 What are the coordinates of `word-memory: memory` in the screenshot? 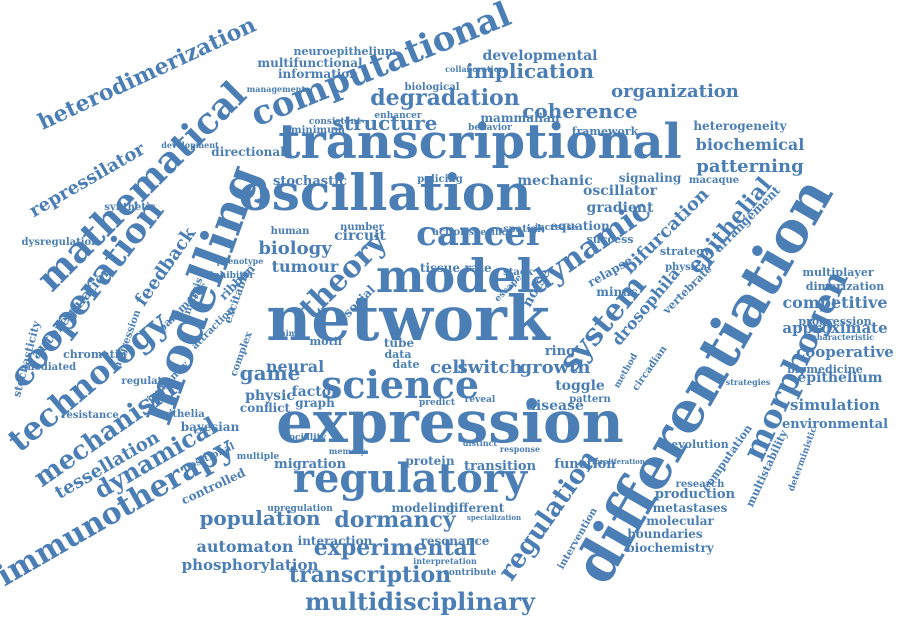 It's located at (347, 451).